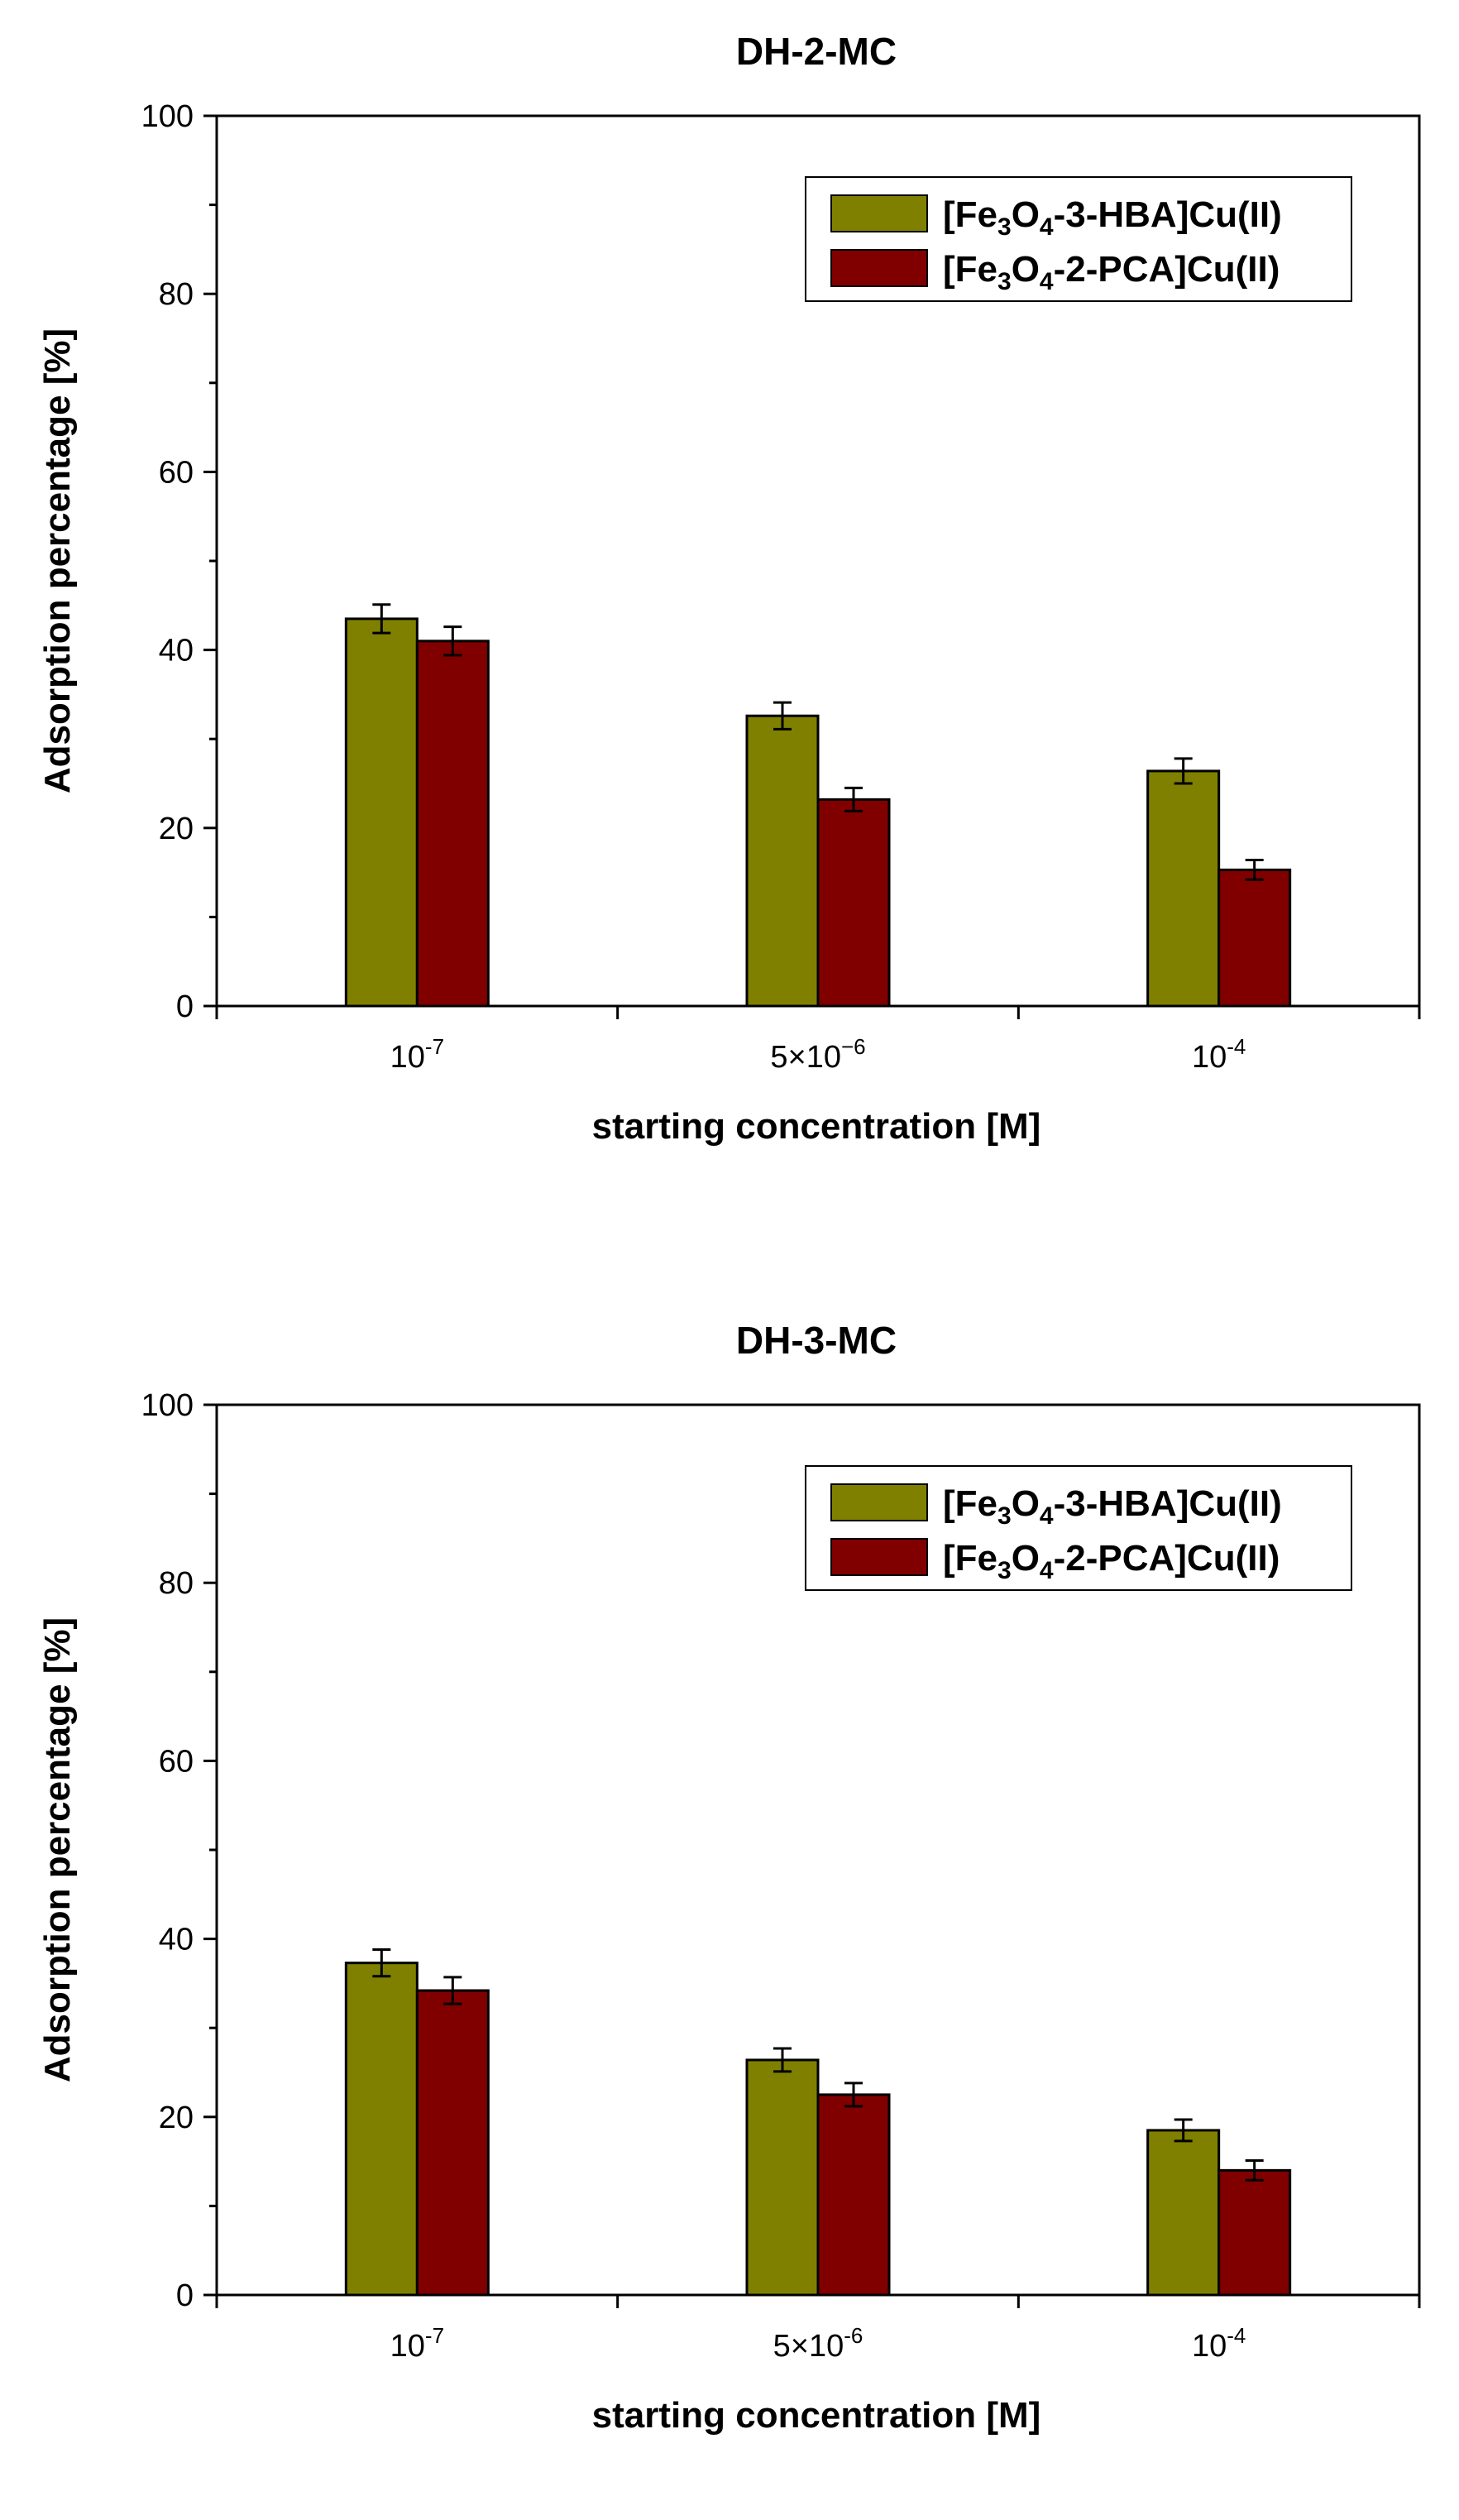  I want to click on x-tick-label: 5×10⁻⁶, so click(817, 1054).